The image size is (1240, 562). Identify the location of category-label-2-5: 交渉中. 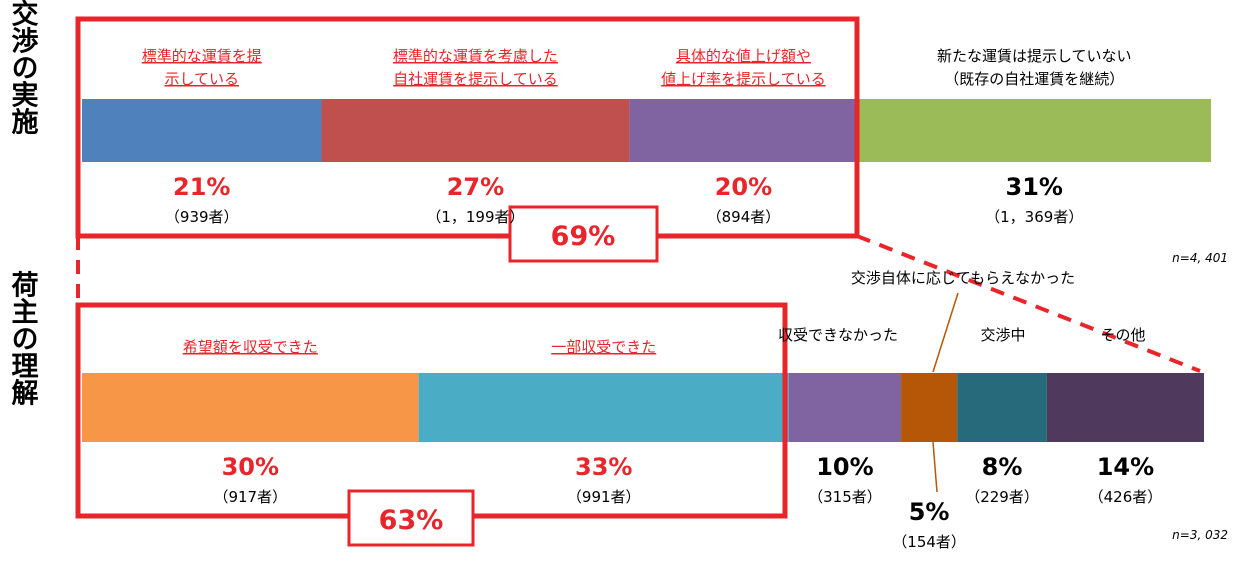
(1002, 335).